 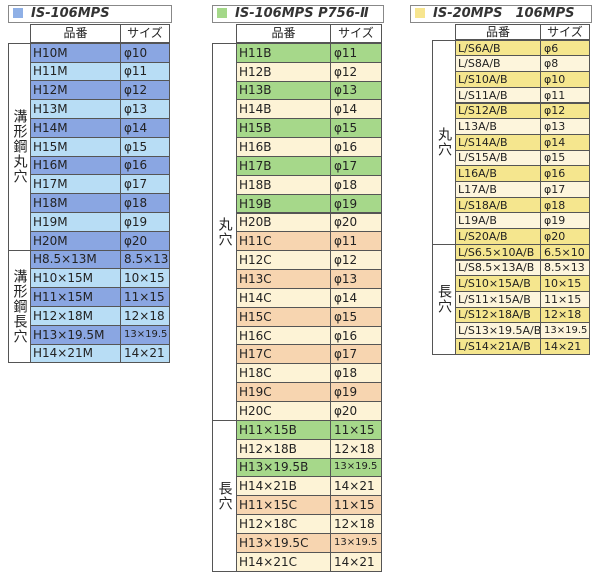 I want to click on size: 10×15, so click(x=565, y=283).